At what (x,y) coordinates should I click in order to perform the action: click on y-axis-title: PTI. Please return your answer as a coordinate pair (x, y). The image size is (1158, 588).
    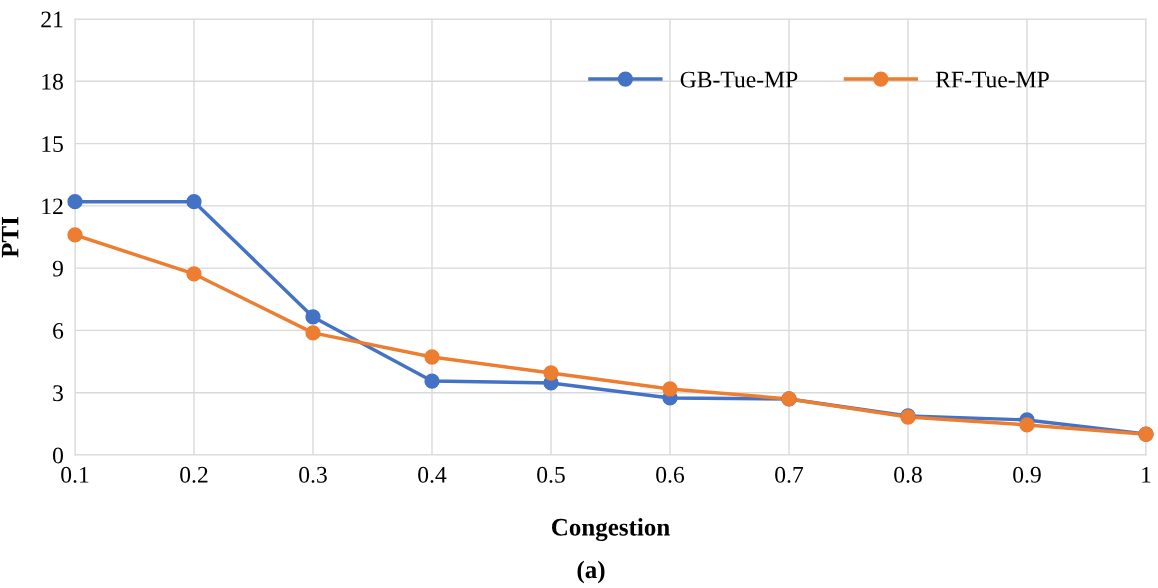
    Looking at the image, I should click on (10, 237).